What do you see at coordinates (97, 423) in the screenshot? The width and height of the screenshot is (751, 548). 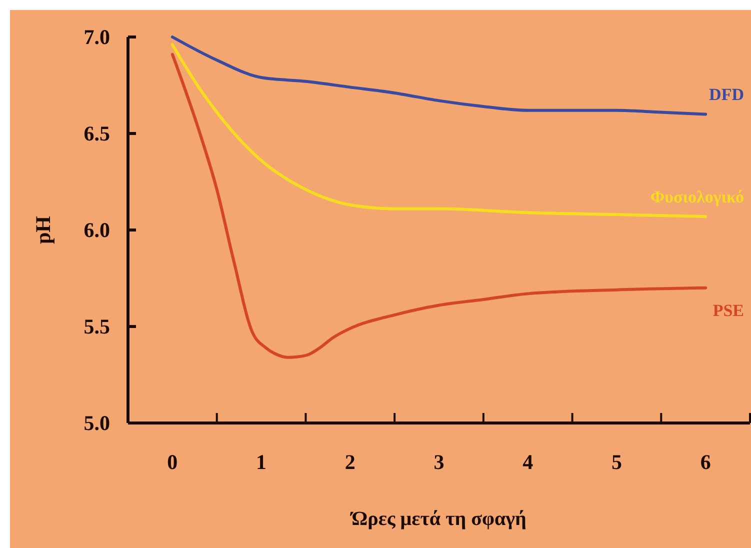 I see `y-tick-label: 5.0` at bounding box center [97, 423].